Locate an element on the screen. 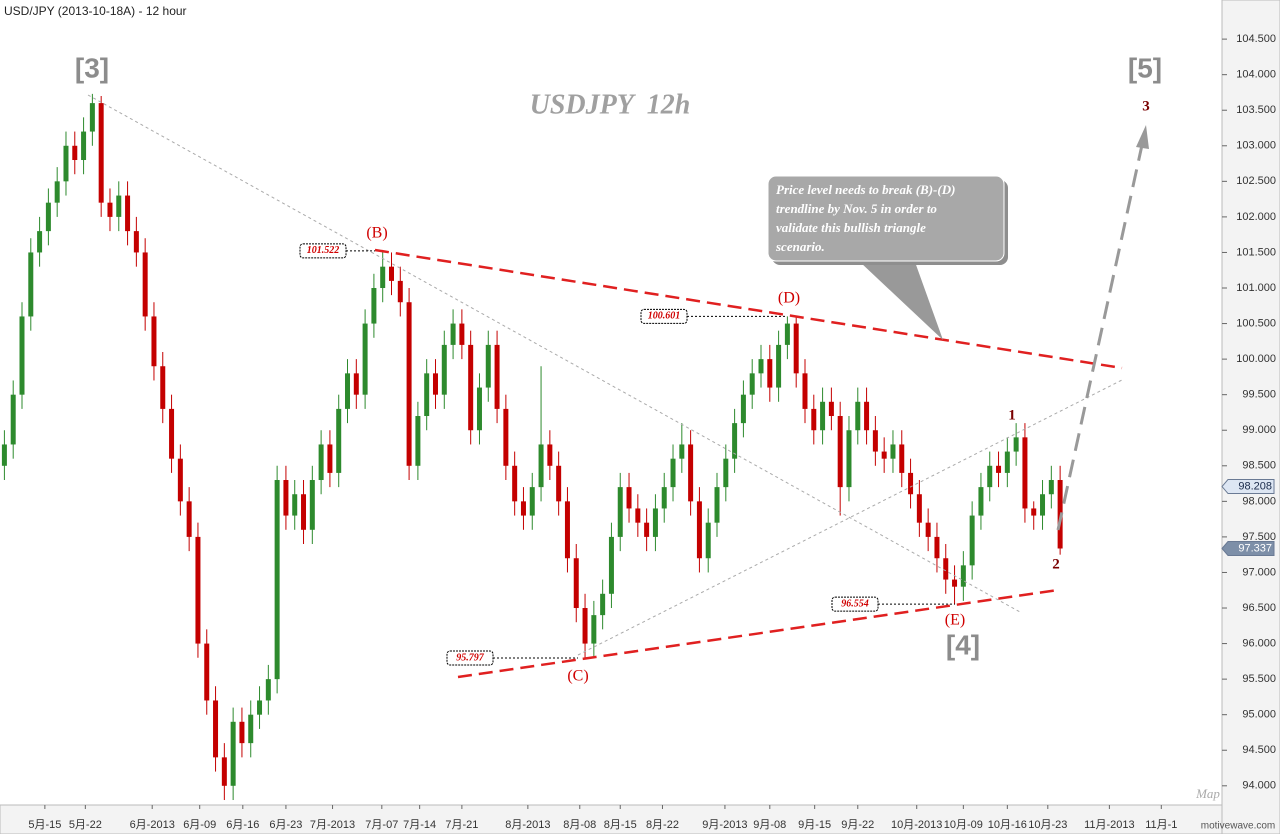  wave-label: 3 is located at coordinates (1146, 106).